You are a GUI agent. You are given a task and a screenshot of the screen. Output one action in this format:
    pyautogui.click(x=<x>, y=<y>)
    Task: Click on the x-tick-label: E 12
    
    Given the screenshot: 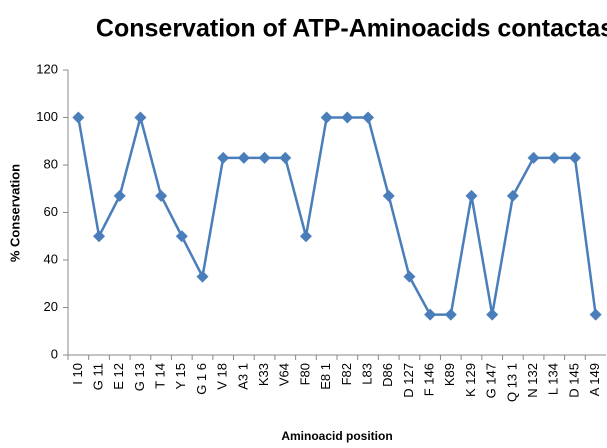 What is the action you would take?
    pyautogui.click(x=118, y=376)
    